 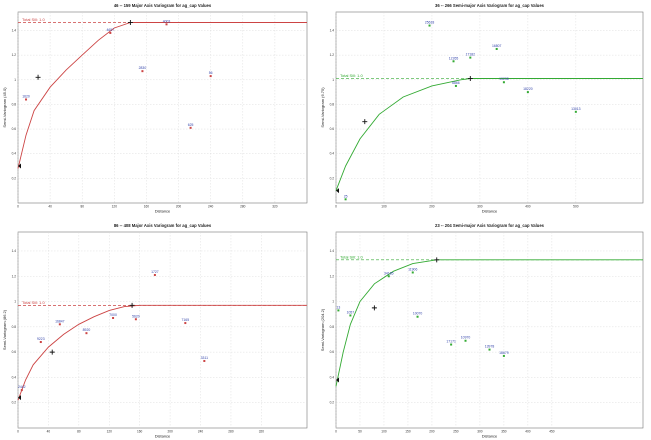 What do you see at coordinates (351, 256) in the screenshot?
I see `sill-label: Total Sill: 1.0` at bounding box center [351, 256].